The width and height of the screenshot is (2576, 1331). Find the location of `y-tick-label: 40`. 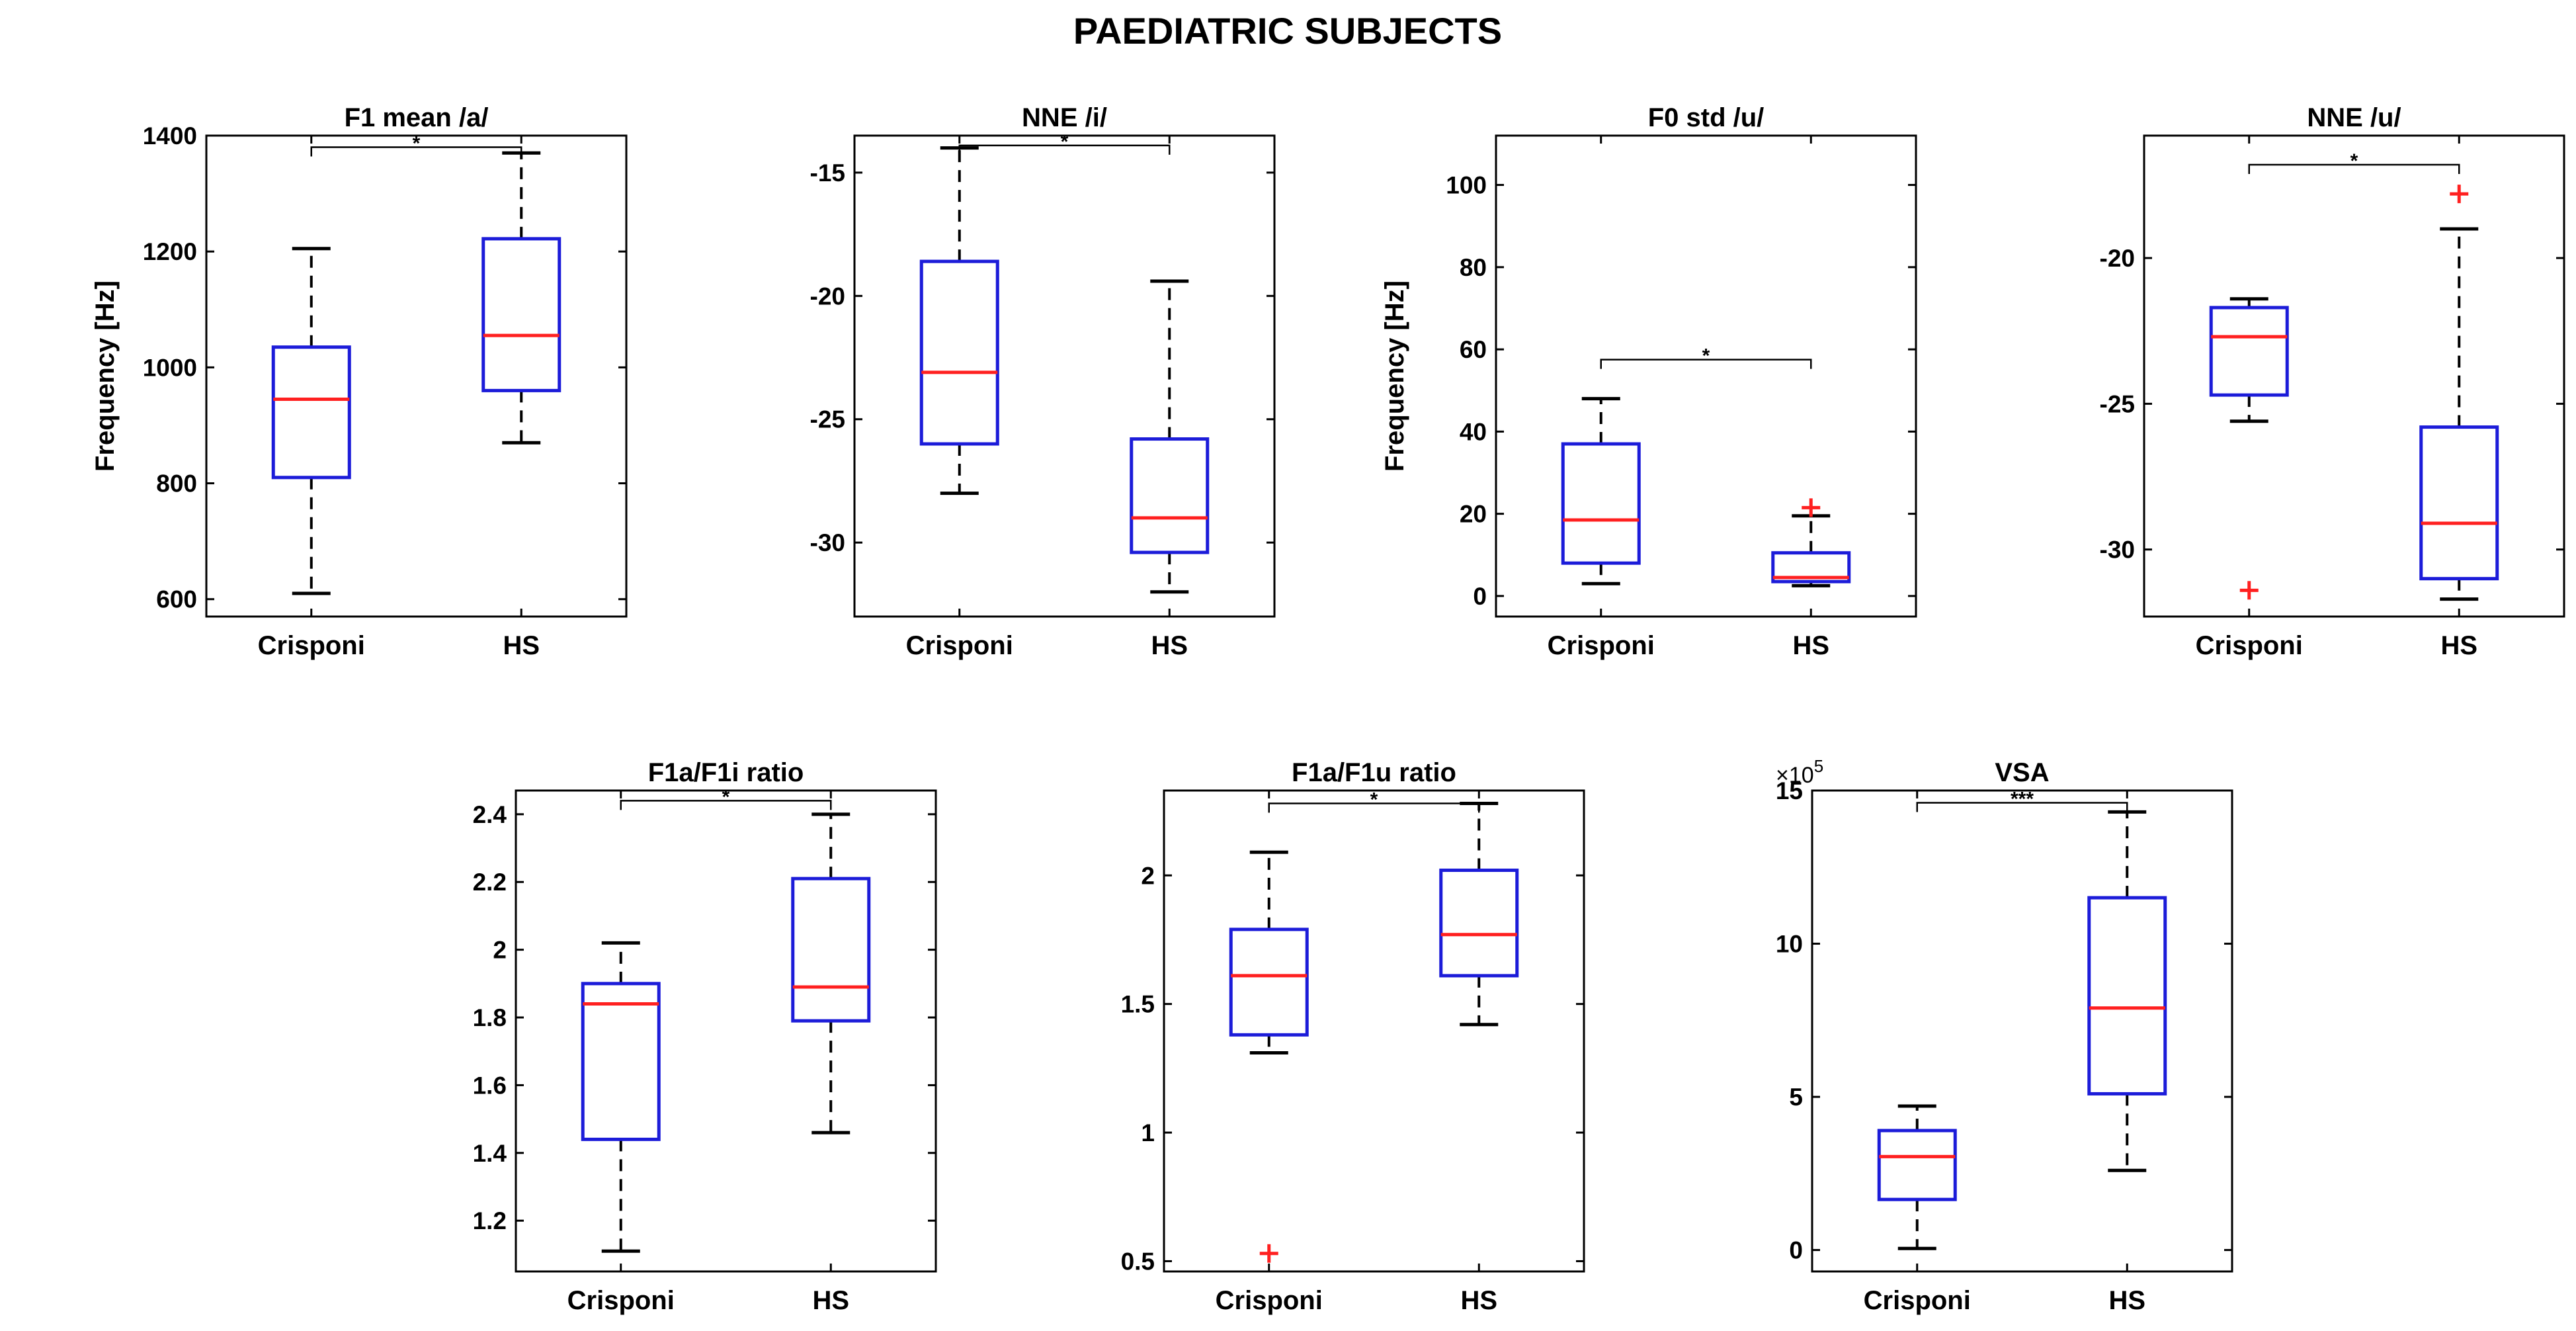

y-tick-label: 40 is located at coordinates (1473, 431).